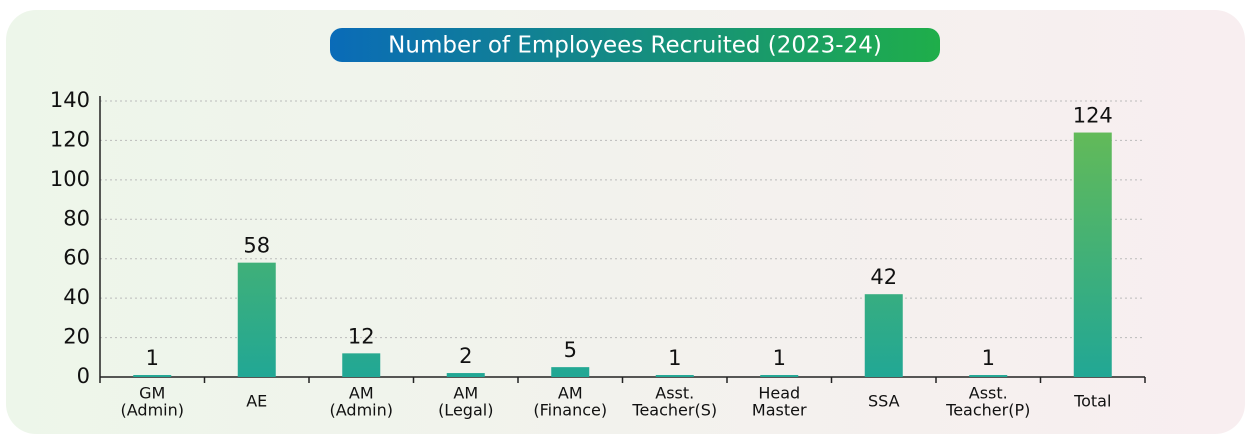 This screenshot has height=437, width=1251. I want to click on x-tick-label: Head, so click(779, 393).